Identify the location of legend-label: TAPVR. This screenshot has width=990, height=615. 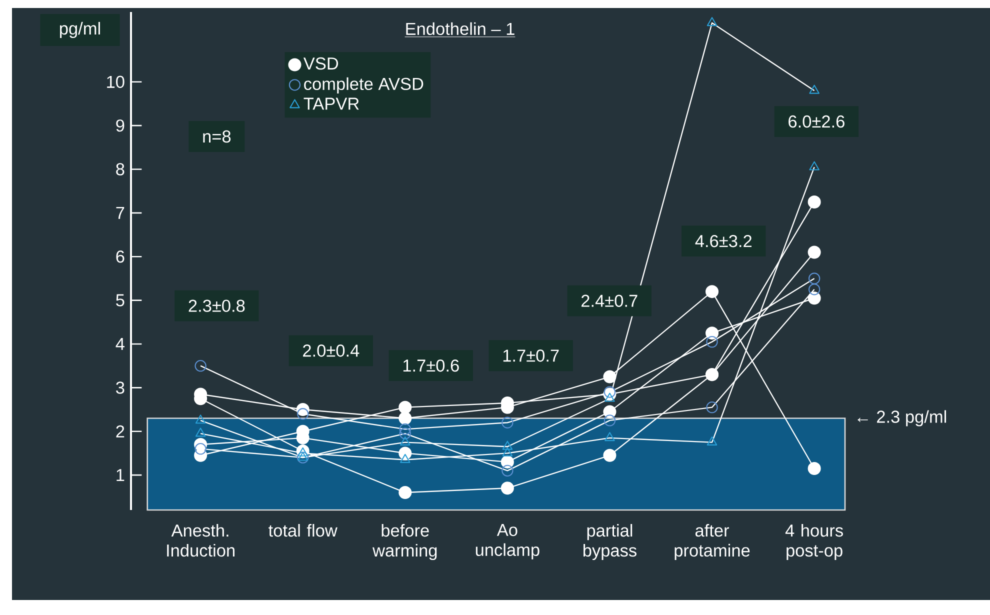
(331, 104).